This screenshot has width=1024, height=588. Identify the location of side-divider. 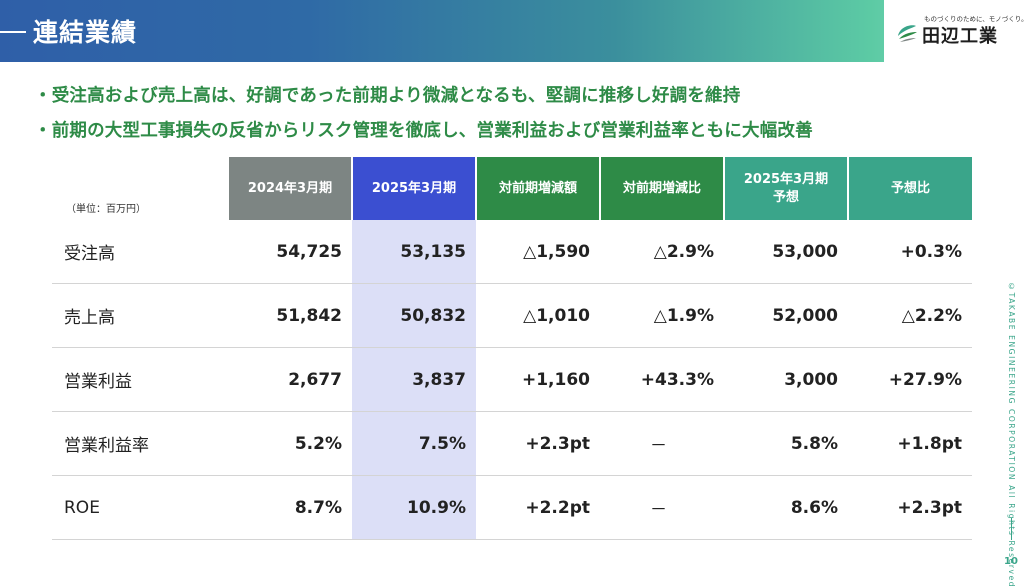
(1011, 529).